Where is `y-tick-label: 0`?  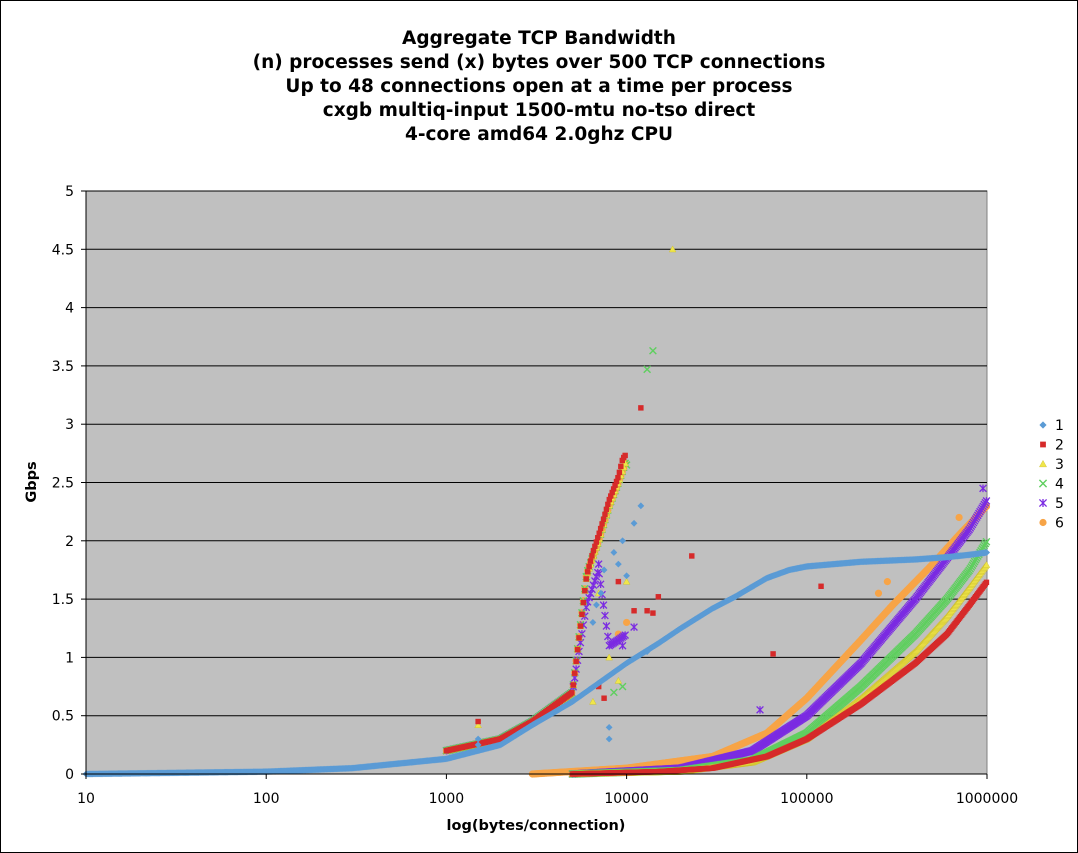 y-tick-label: 0 is located at coordinates (69, 775).